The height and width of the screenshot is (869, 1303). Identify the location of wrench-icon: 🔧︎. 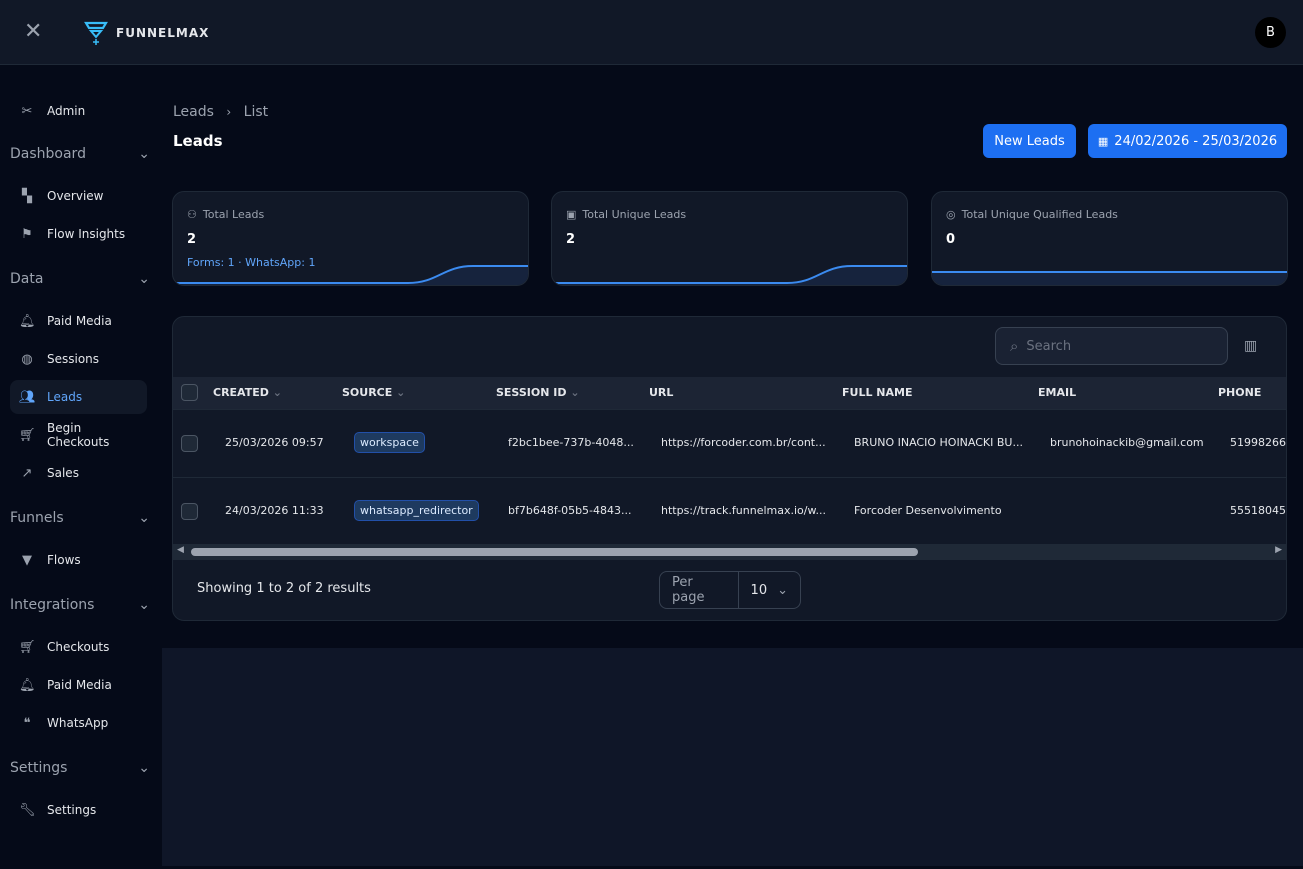
(27, 810).